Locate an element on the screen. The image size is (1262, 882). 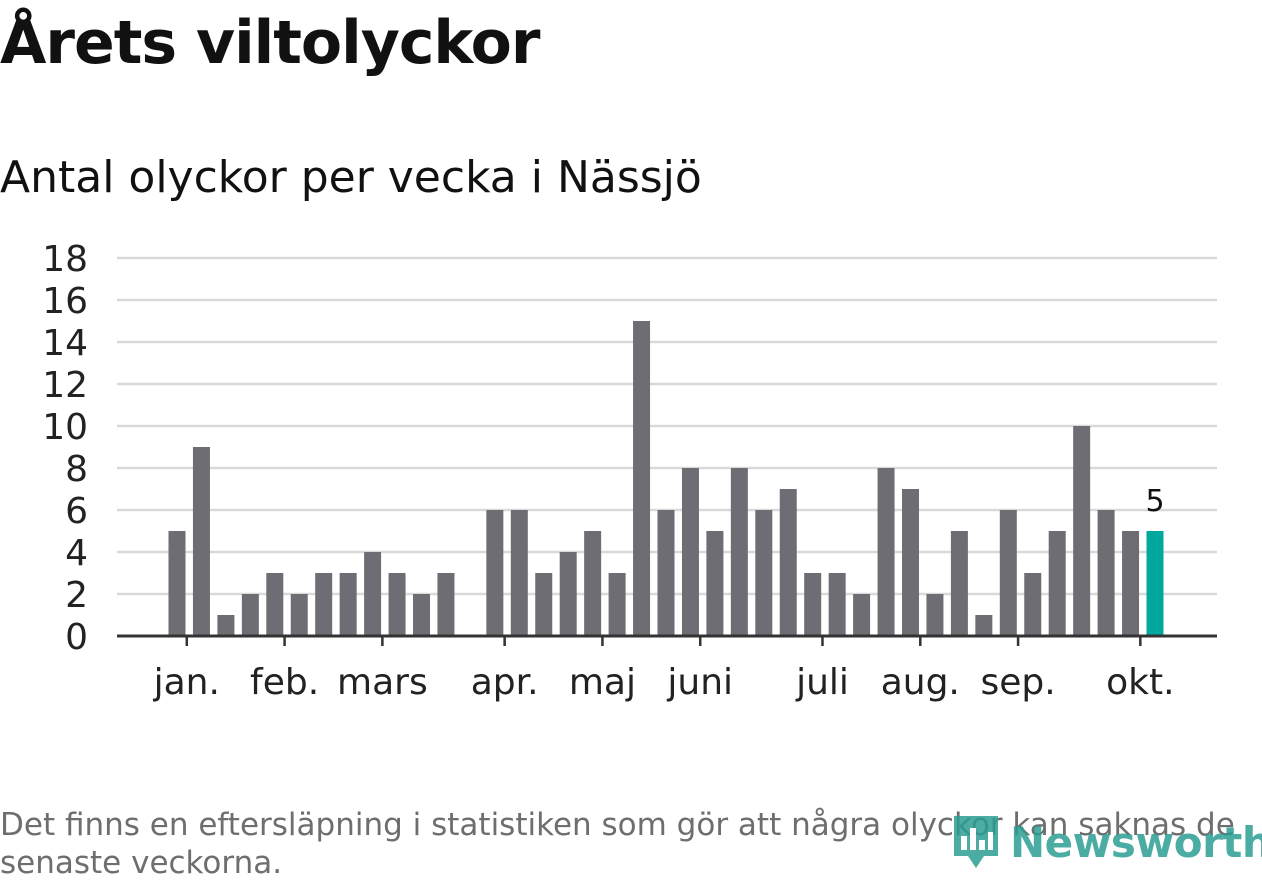
x-tick-label: feb. is located at coordinates (284, 682).